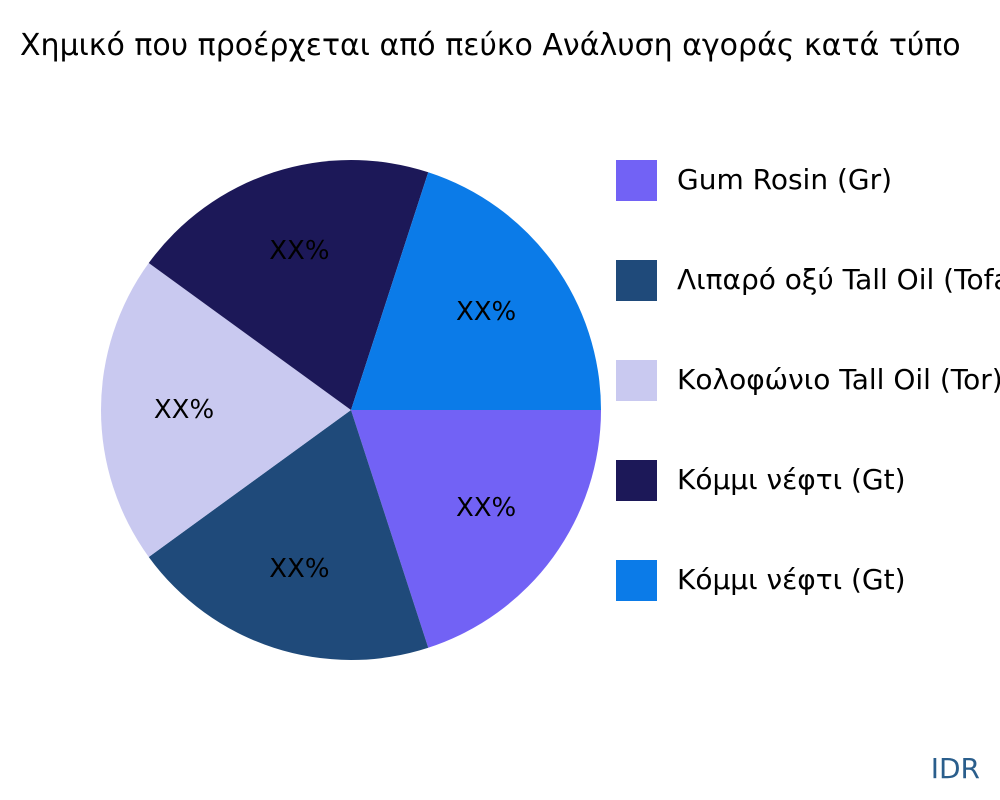 This screenshot has height=800, width=1000. I want to click on legend-item-4: Κόμμι νέφτι (Gt), so click(808, 480).